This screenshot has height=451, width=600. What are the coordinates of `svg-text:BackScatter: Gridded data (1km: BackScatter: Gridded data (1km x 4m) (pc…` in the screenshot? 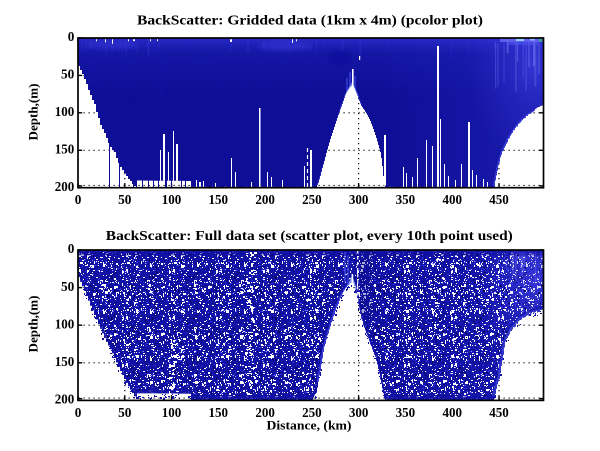 It's located at (310, 20).